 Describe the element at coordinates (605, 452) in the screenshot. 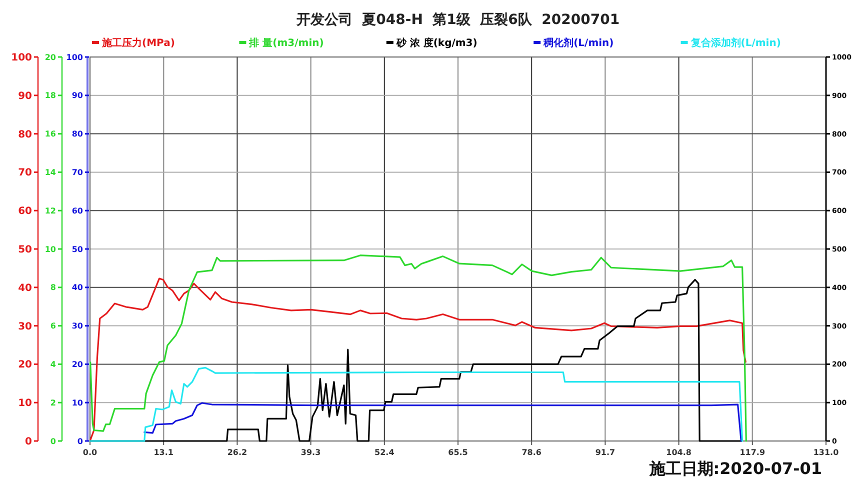

I see `x-tick-label: 91.7` at that location.